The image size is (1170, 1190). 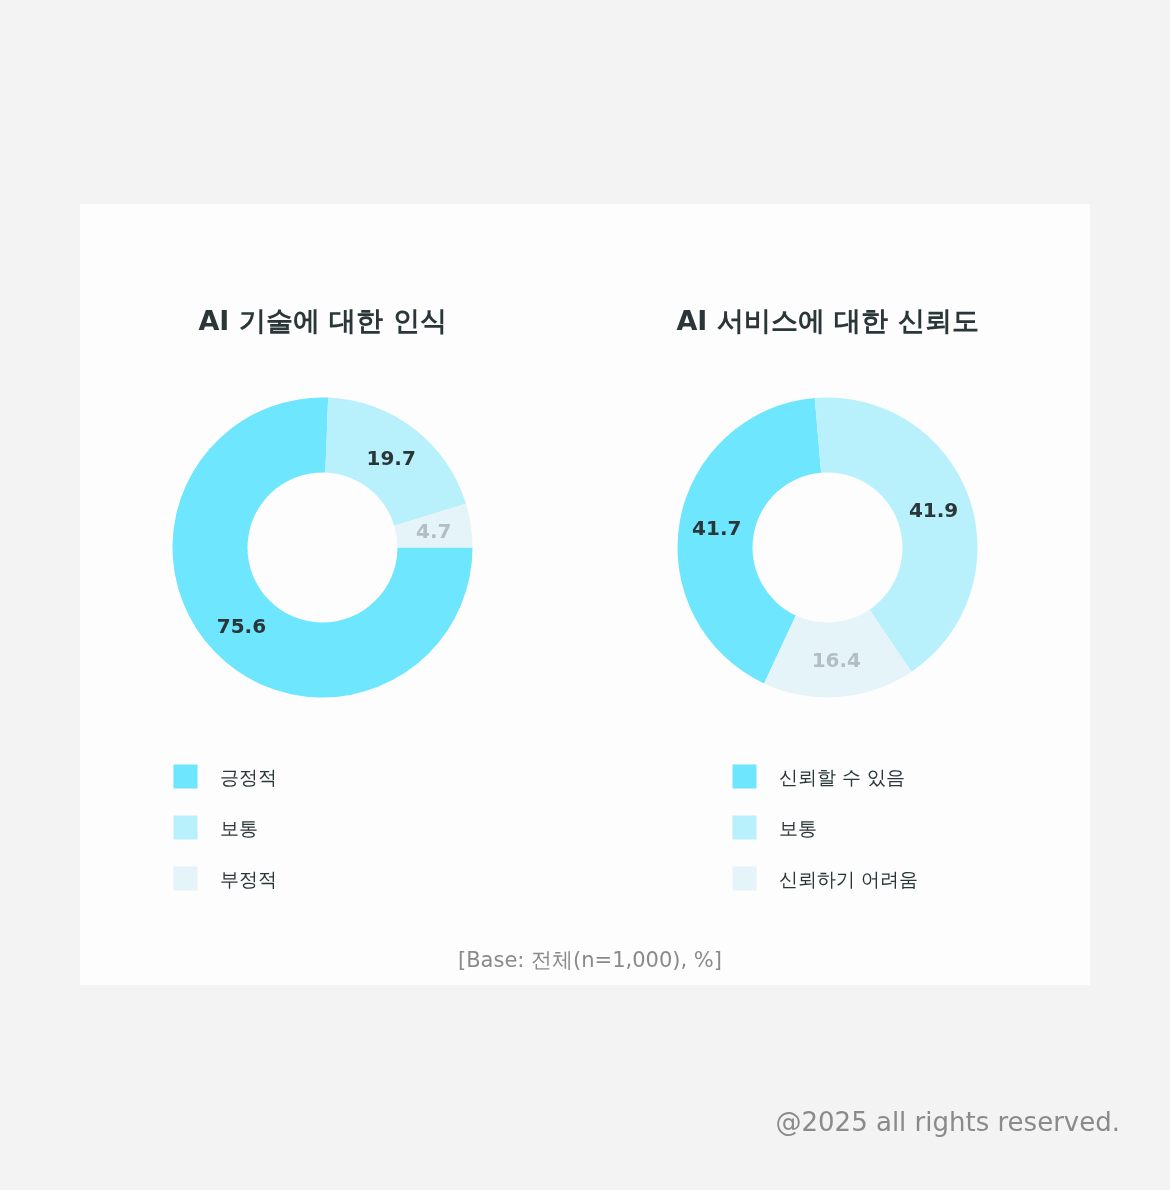 What do you see at coordinates (391, 458) in the screenshot?
I see `data-label: 19.7` at bounding box center [391, 458].